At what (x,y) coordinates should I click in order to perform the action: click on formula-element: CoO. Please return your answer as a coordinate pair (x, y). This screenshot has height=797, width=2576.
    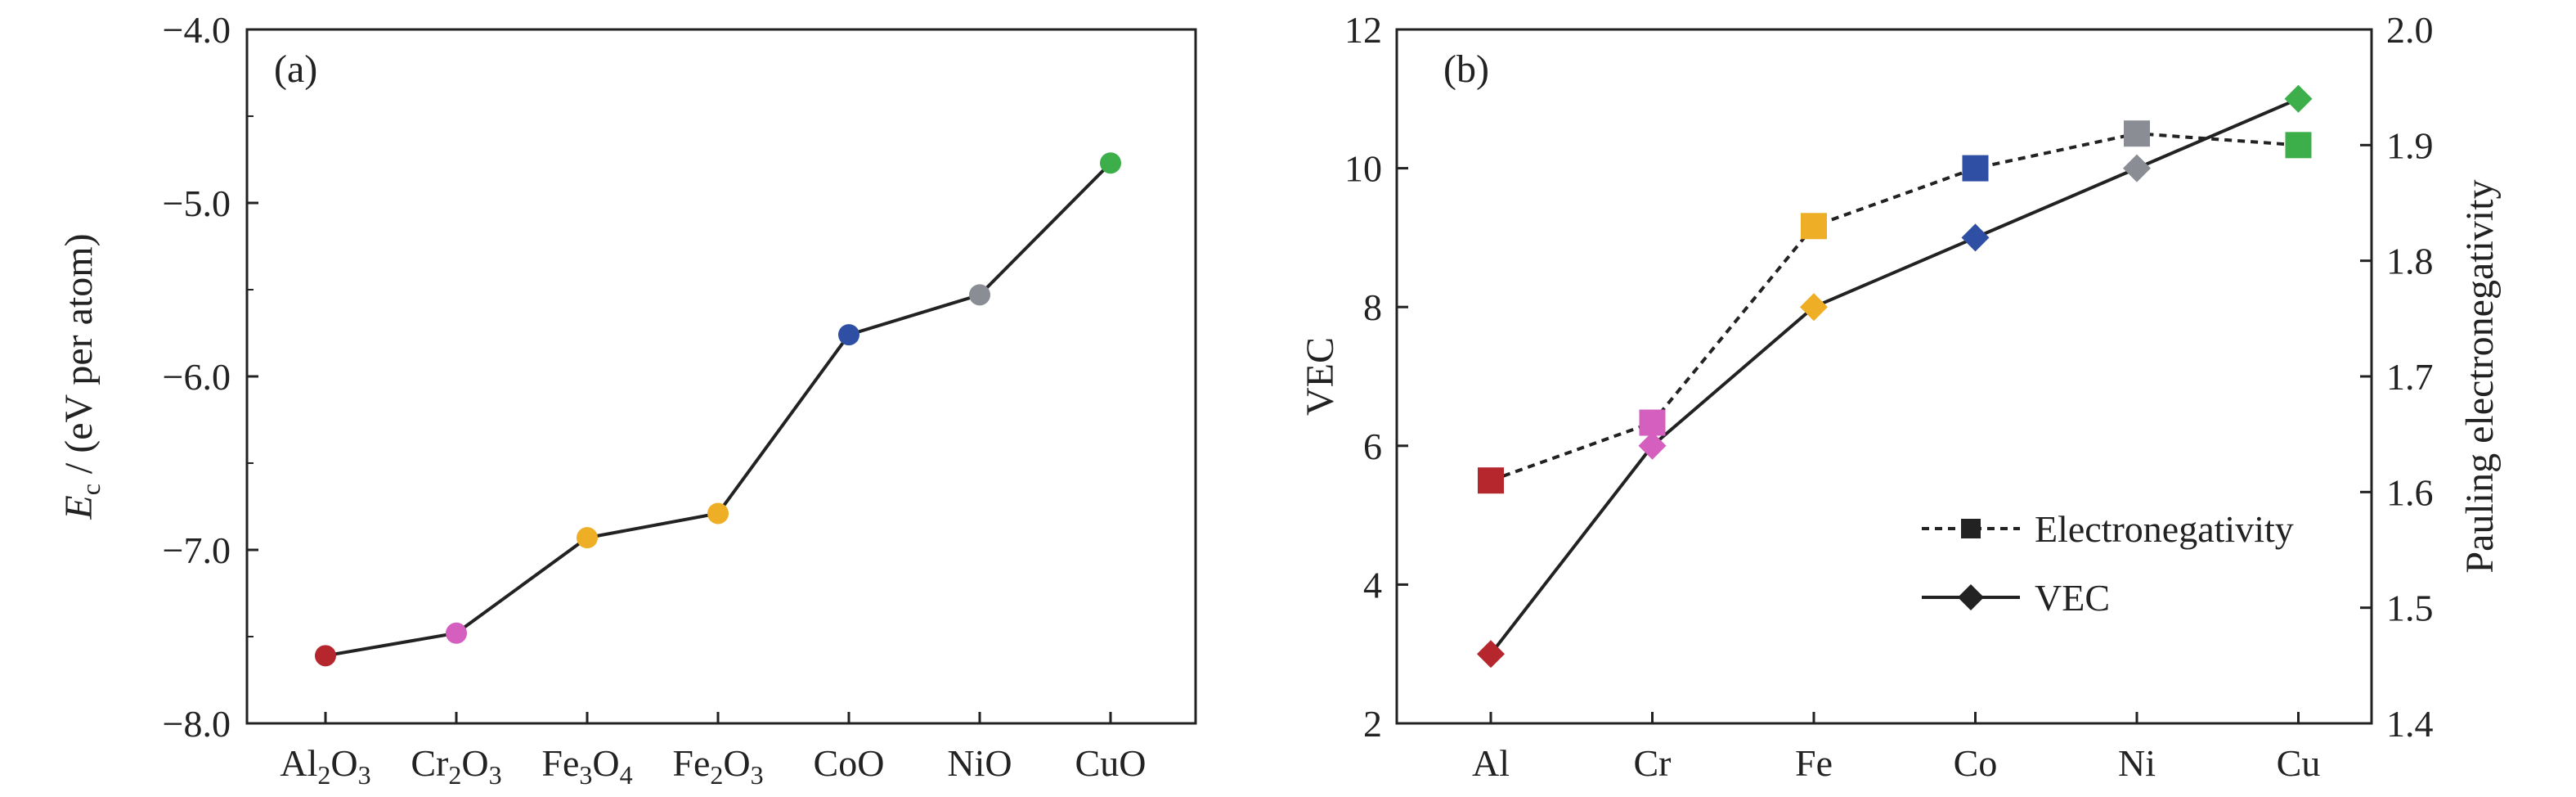
    Looking at the image, I should click on (850, 763).